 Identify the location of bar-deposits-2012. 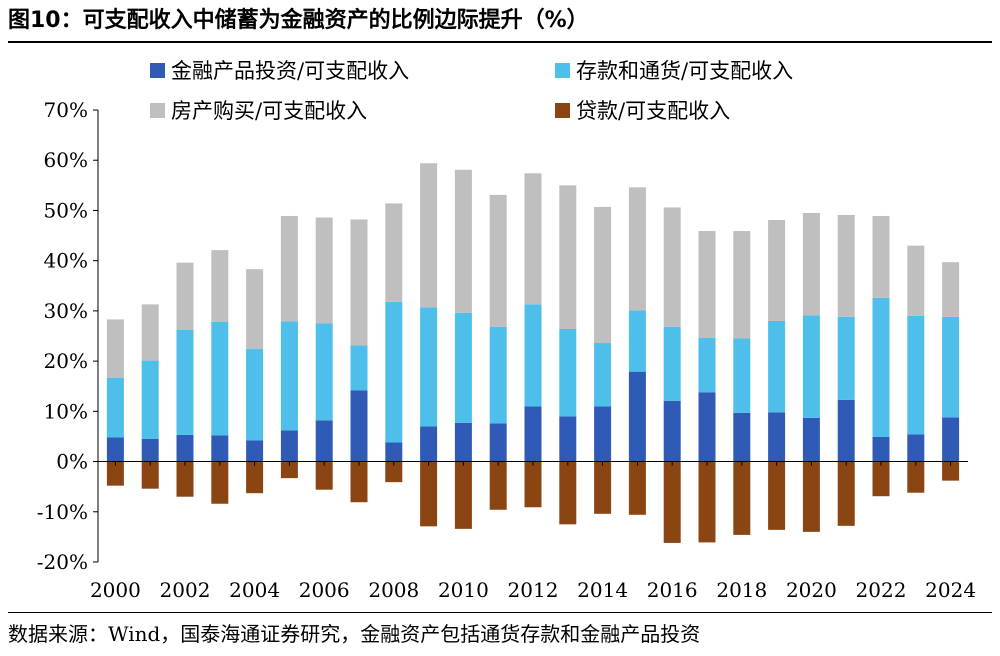
(533, 355).